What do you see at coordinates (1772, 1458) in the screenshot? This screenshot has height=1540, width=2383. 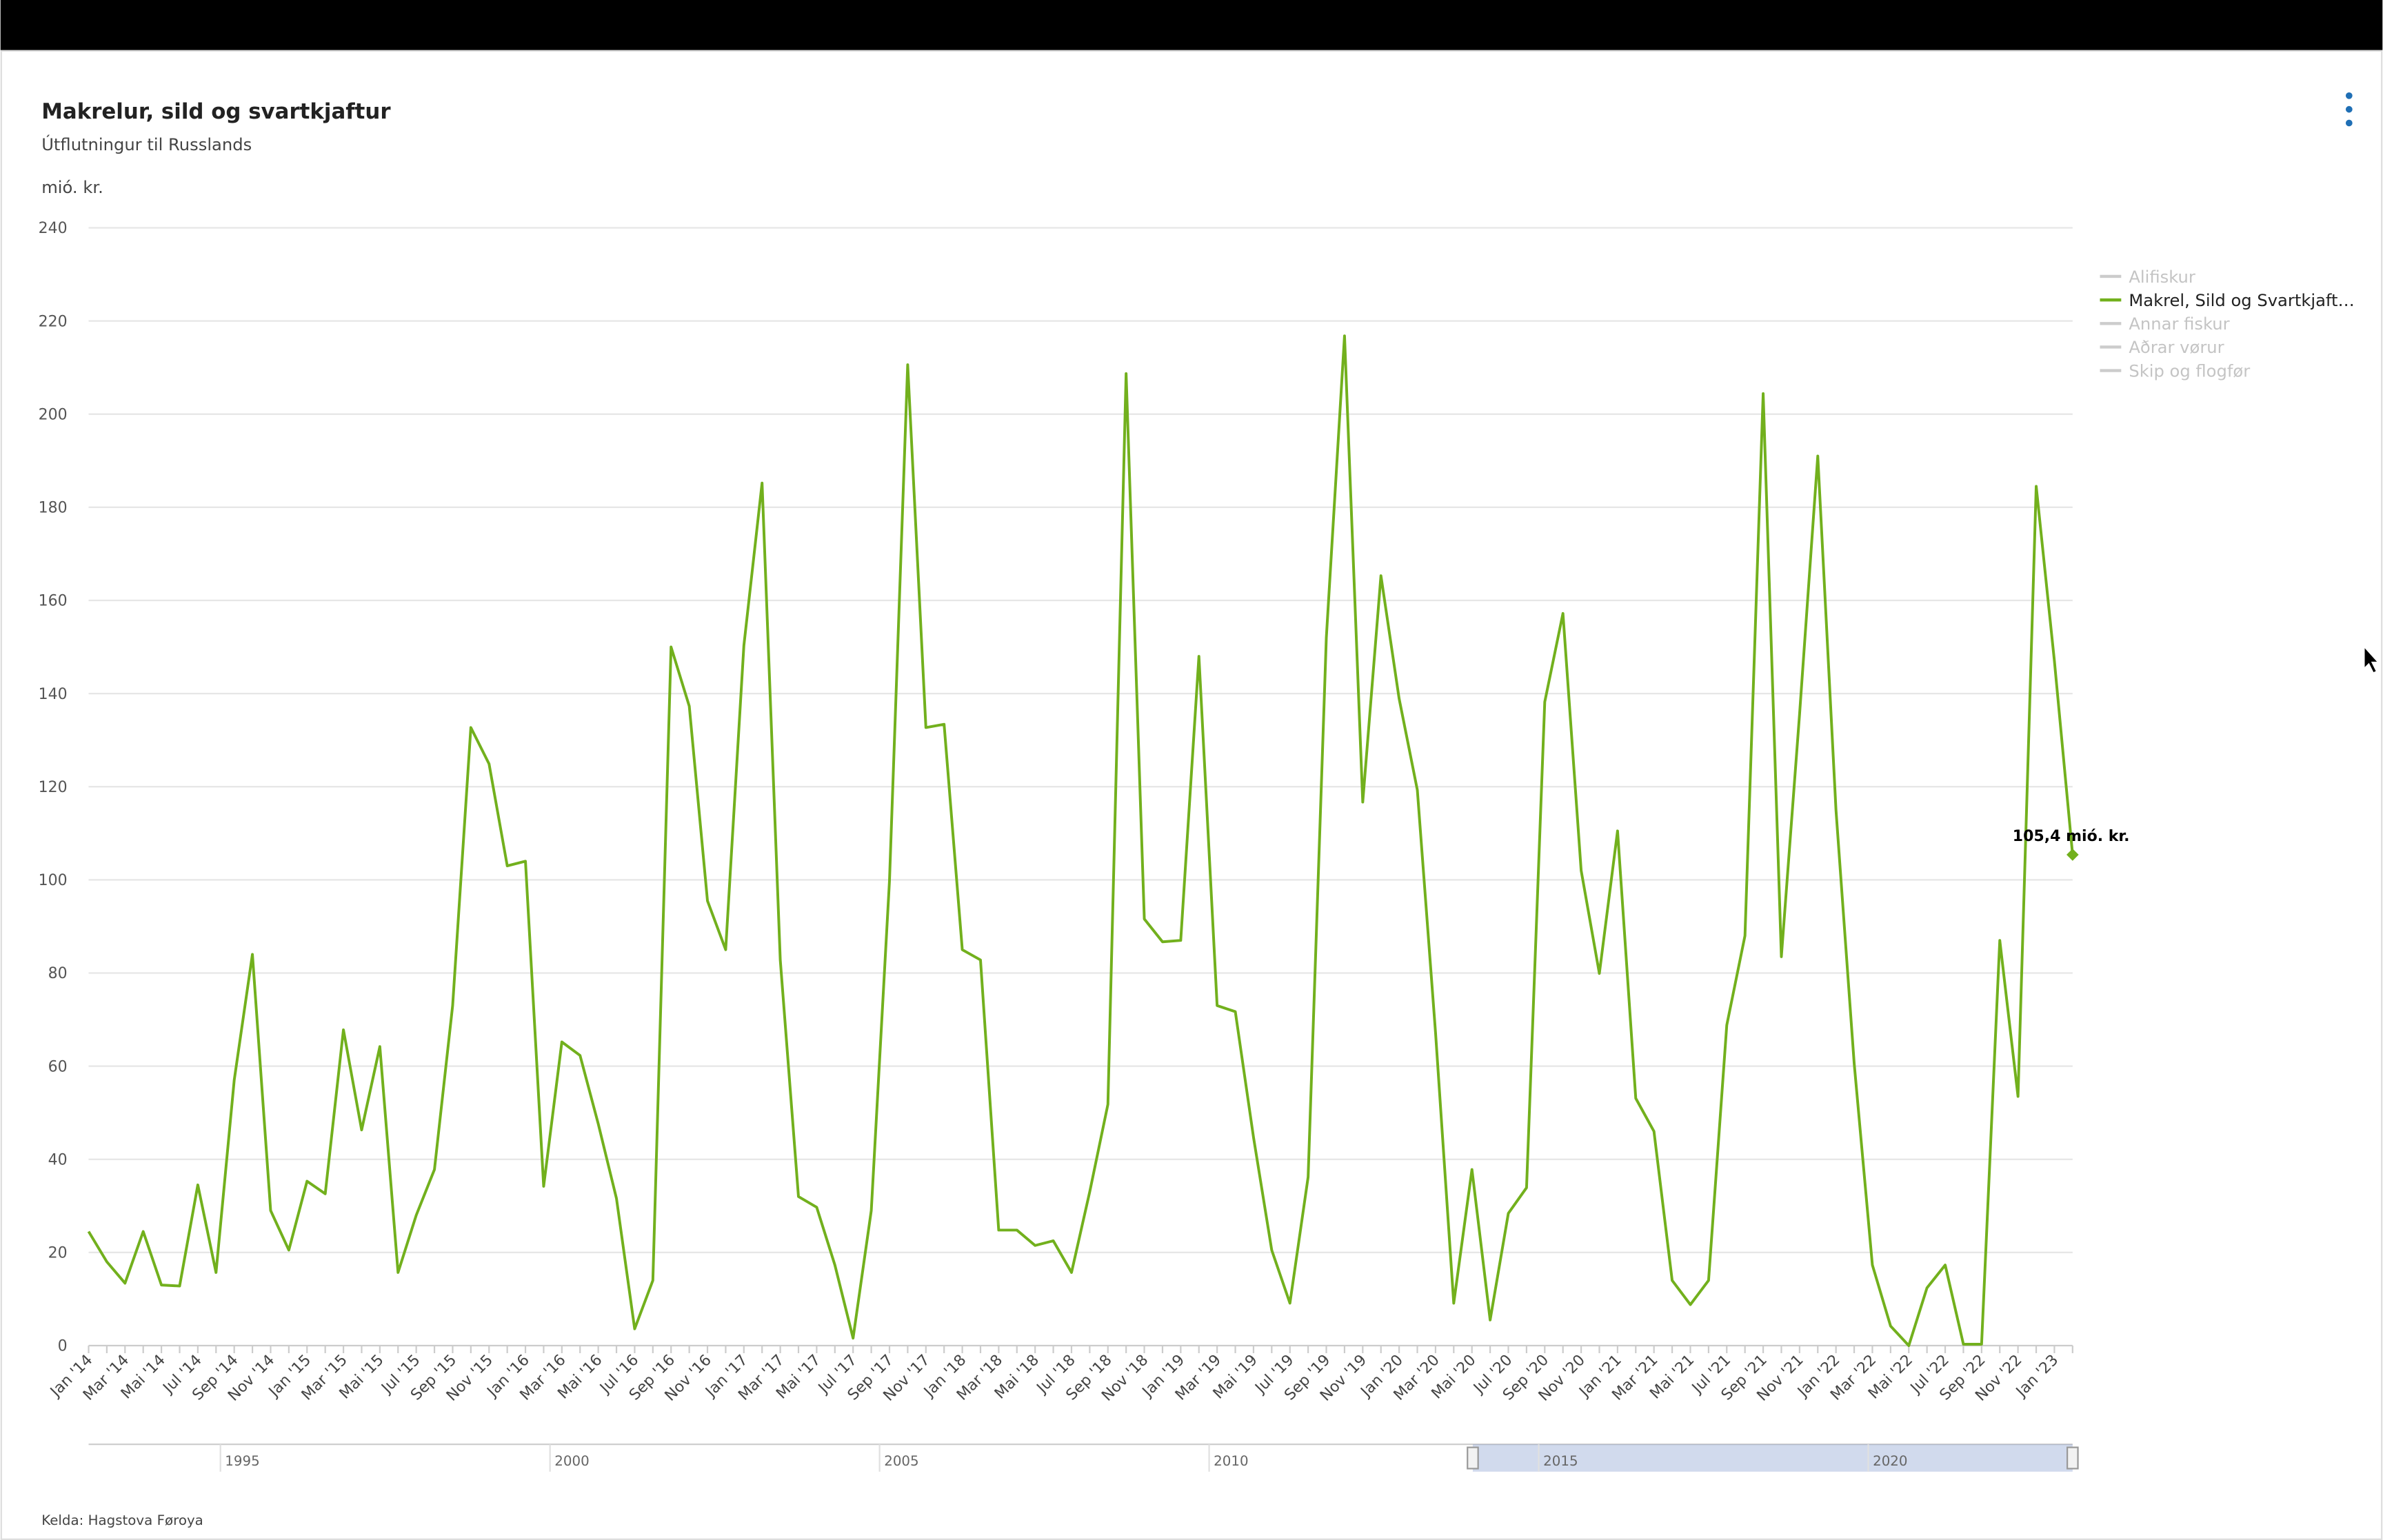 I see `navigator-selection` at bounding box center [1772, 1458].